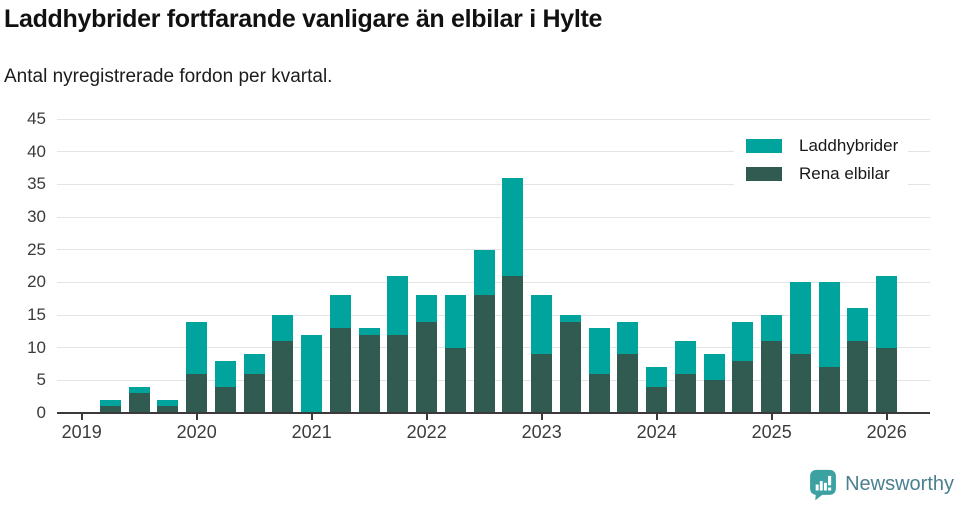 Image resolution: width=960 pixels, height=505 pixels. I want to click on y-axis-label: 0, so click(41, 412).